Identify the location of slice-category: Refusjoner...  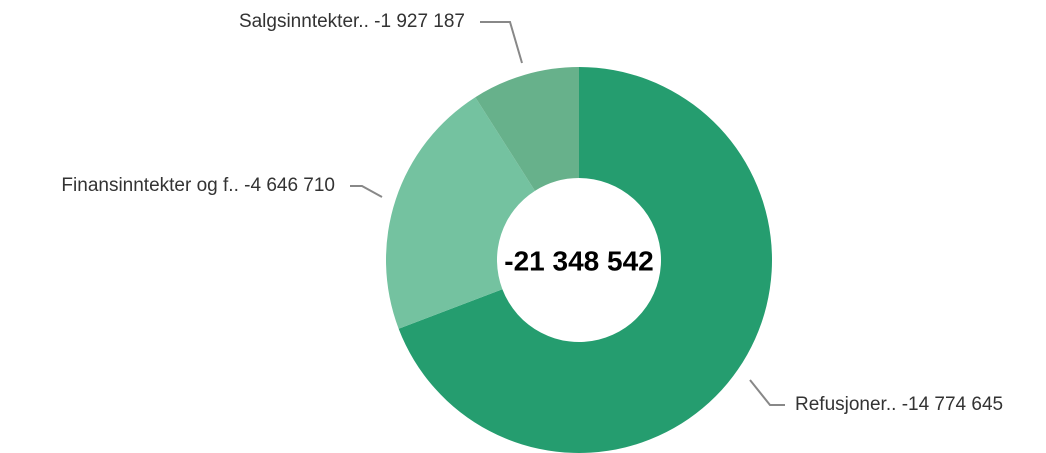
(845, 404).